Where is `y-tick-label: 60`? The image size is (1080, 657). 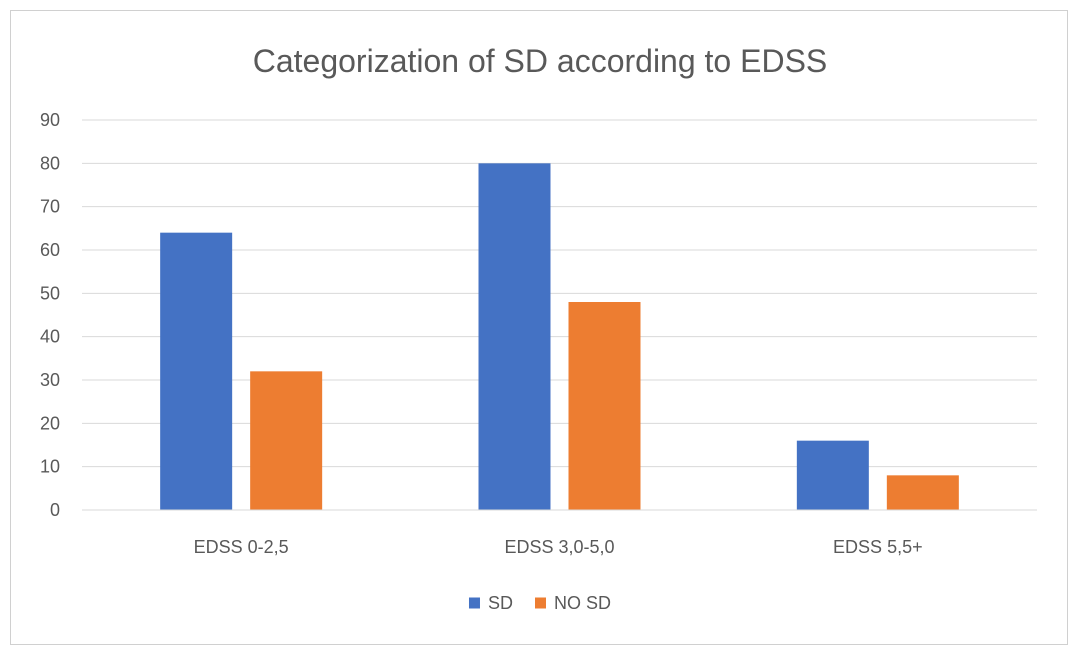
y-tick-label: 60 is located at coordinates (50, 250).